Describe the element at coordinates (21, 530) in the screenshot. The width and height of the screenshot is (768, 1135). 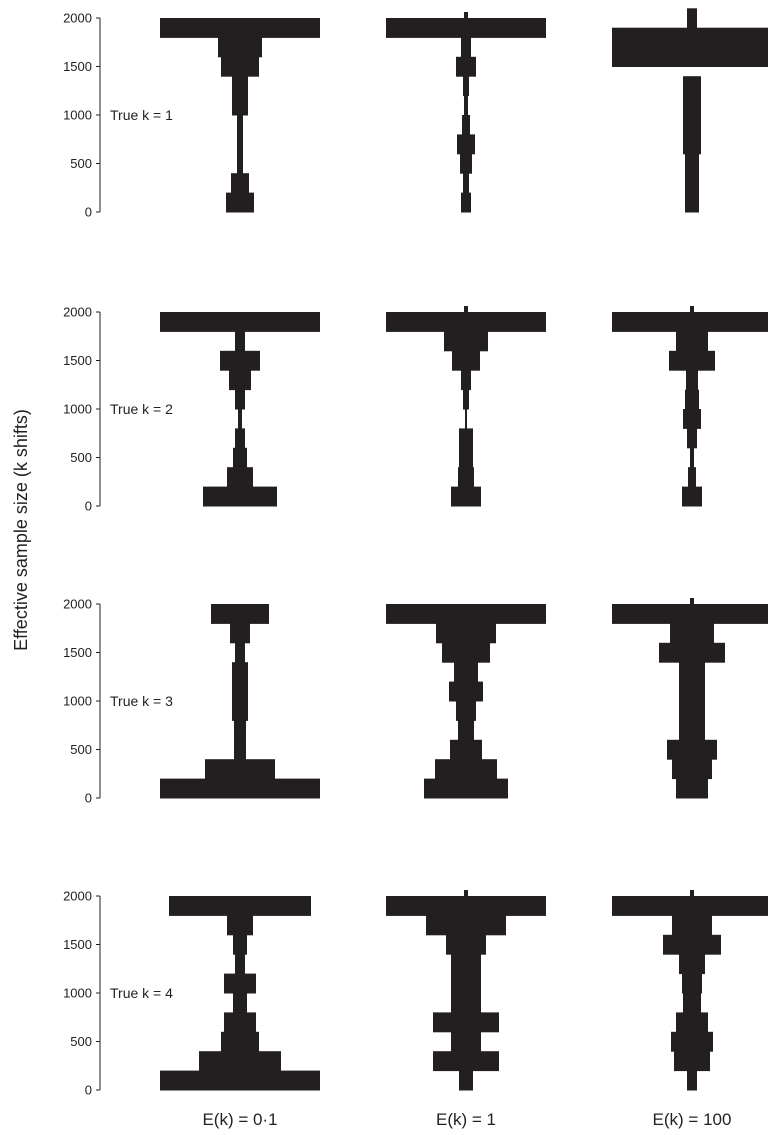
I see `y-axis-title: Effective sample size (k shifts)` at that location.